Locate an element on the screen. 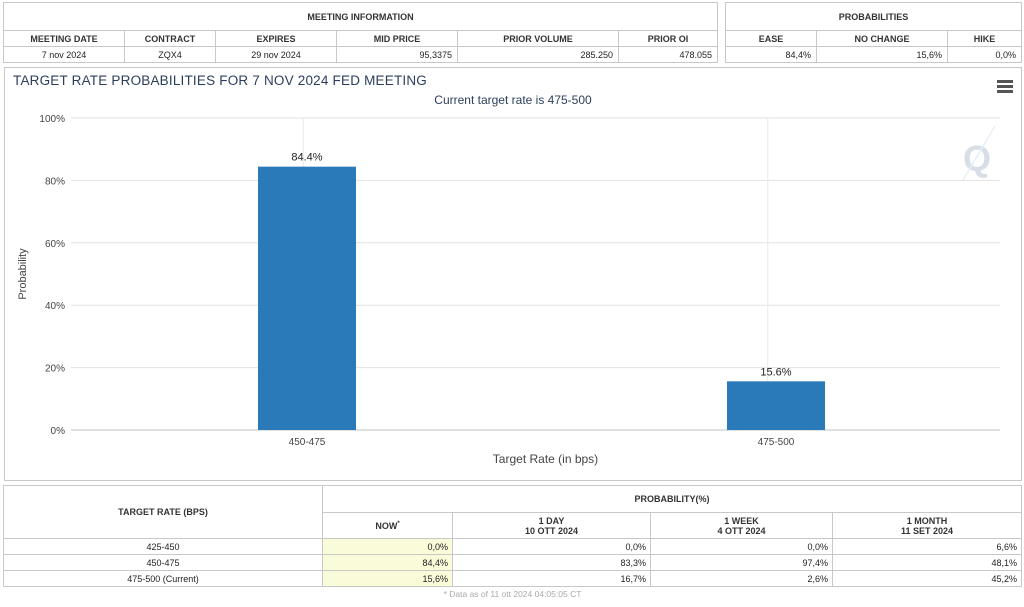 Image resolution: width=1024 pixels, height=607 pixels. x-tick-label: 475-500 is located at coordinates (776, 442).